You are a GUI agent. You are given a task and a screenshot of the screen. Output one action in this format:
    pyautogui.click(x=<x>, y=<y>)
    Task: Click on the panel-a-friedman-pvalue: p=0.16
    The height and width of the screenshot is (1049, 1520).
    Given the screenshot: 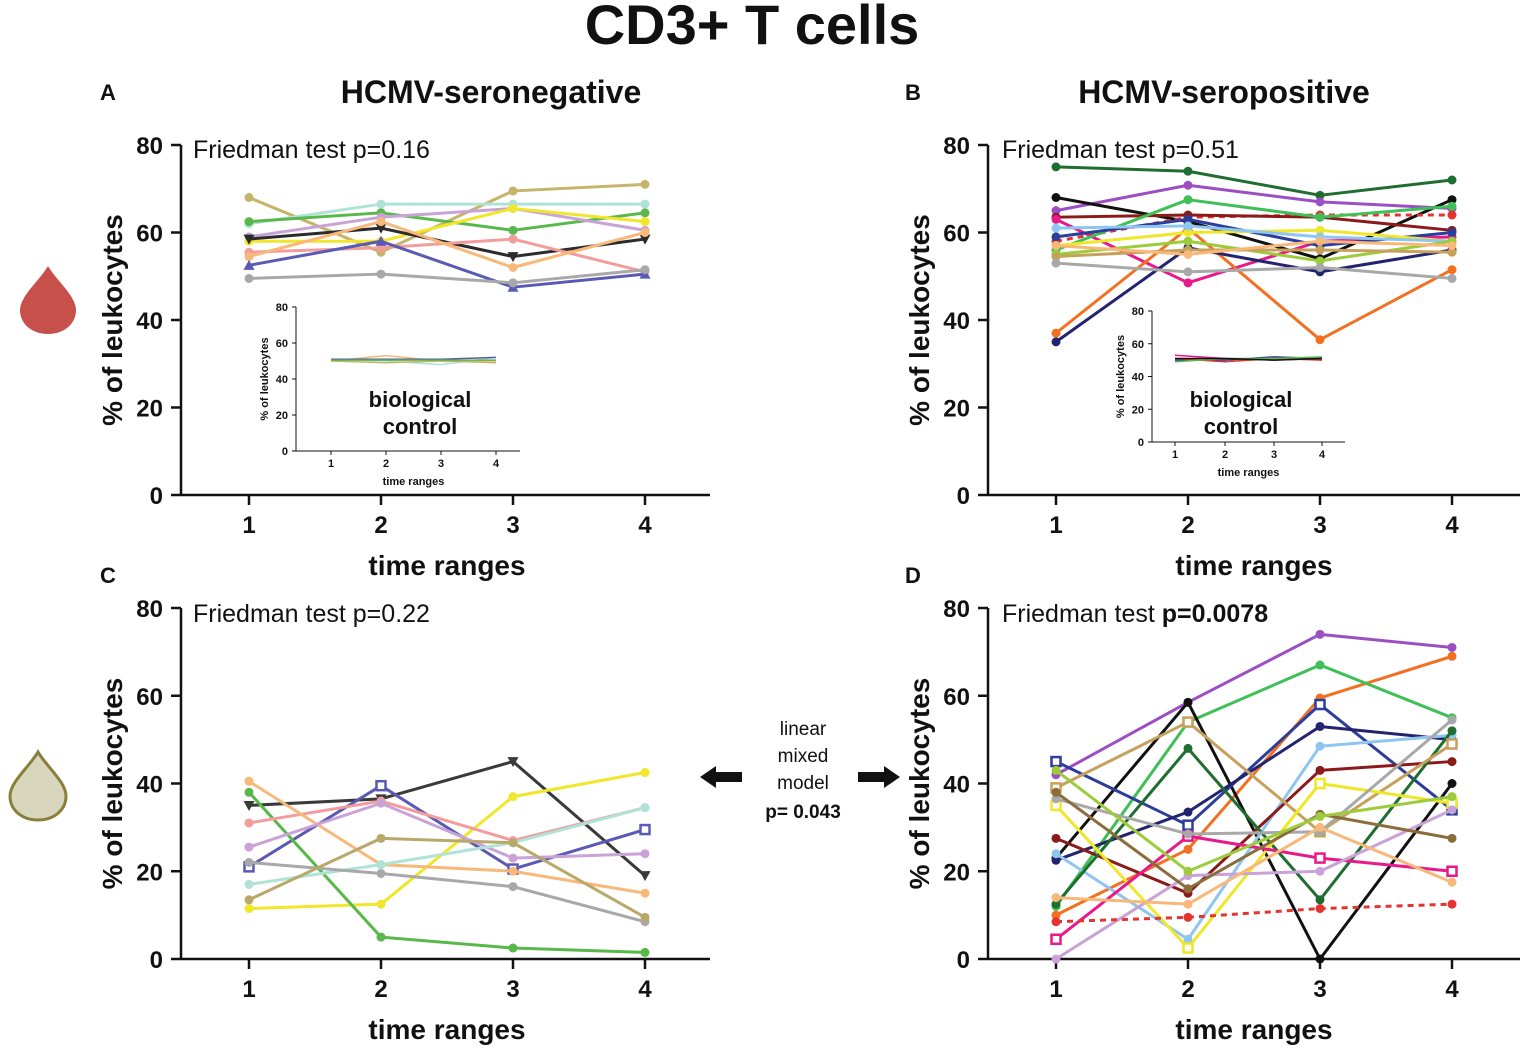 What is the action you would take?
    pyautogui.click(x=391, y=150)
    